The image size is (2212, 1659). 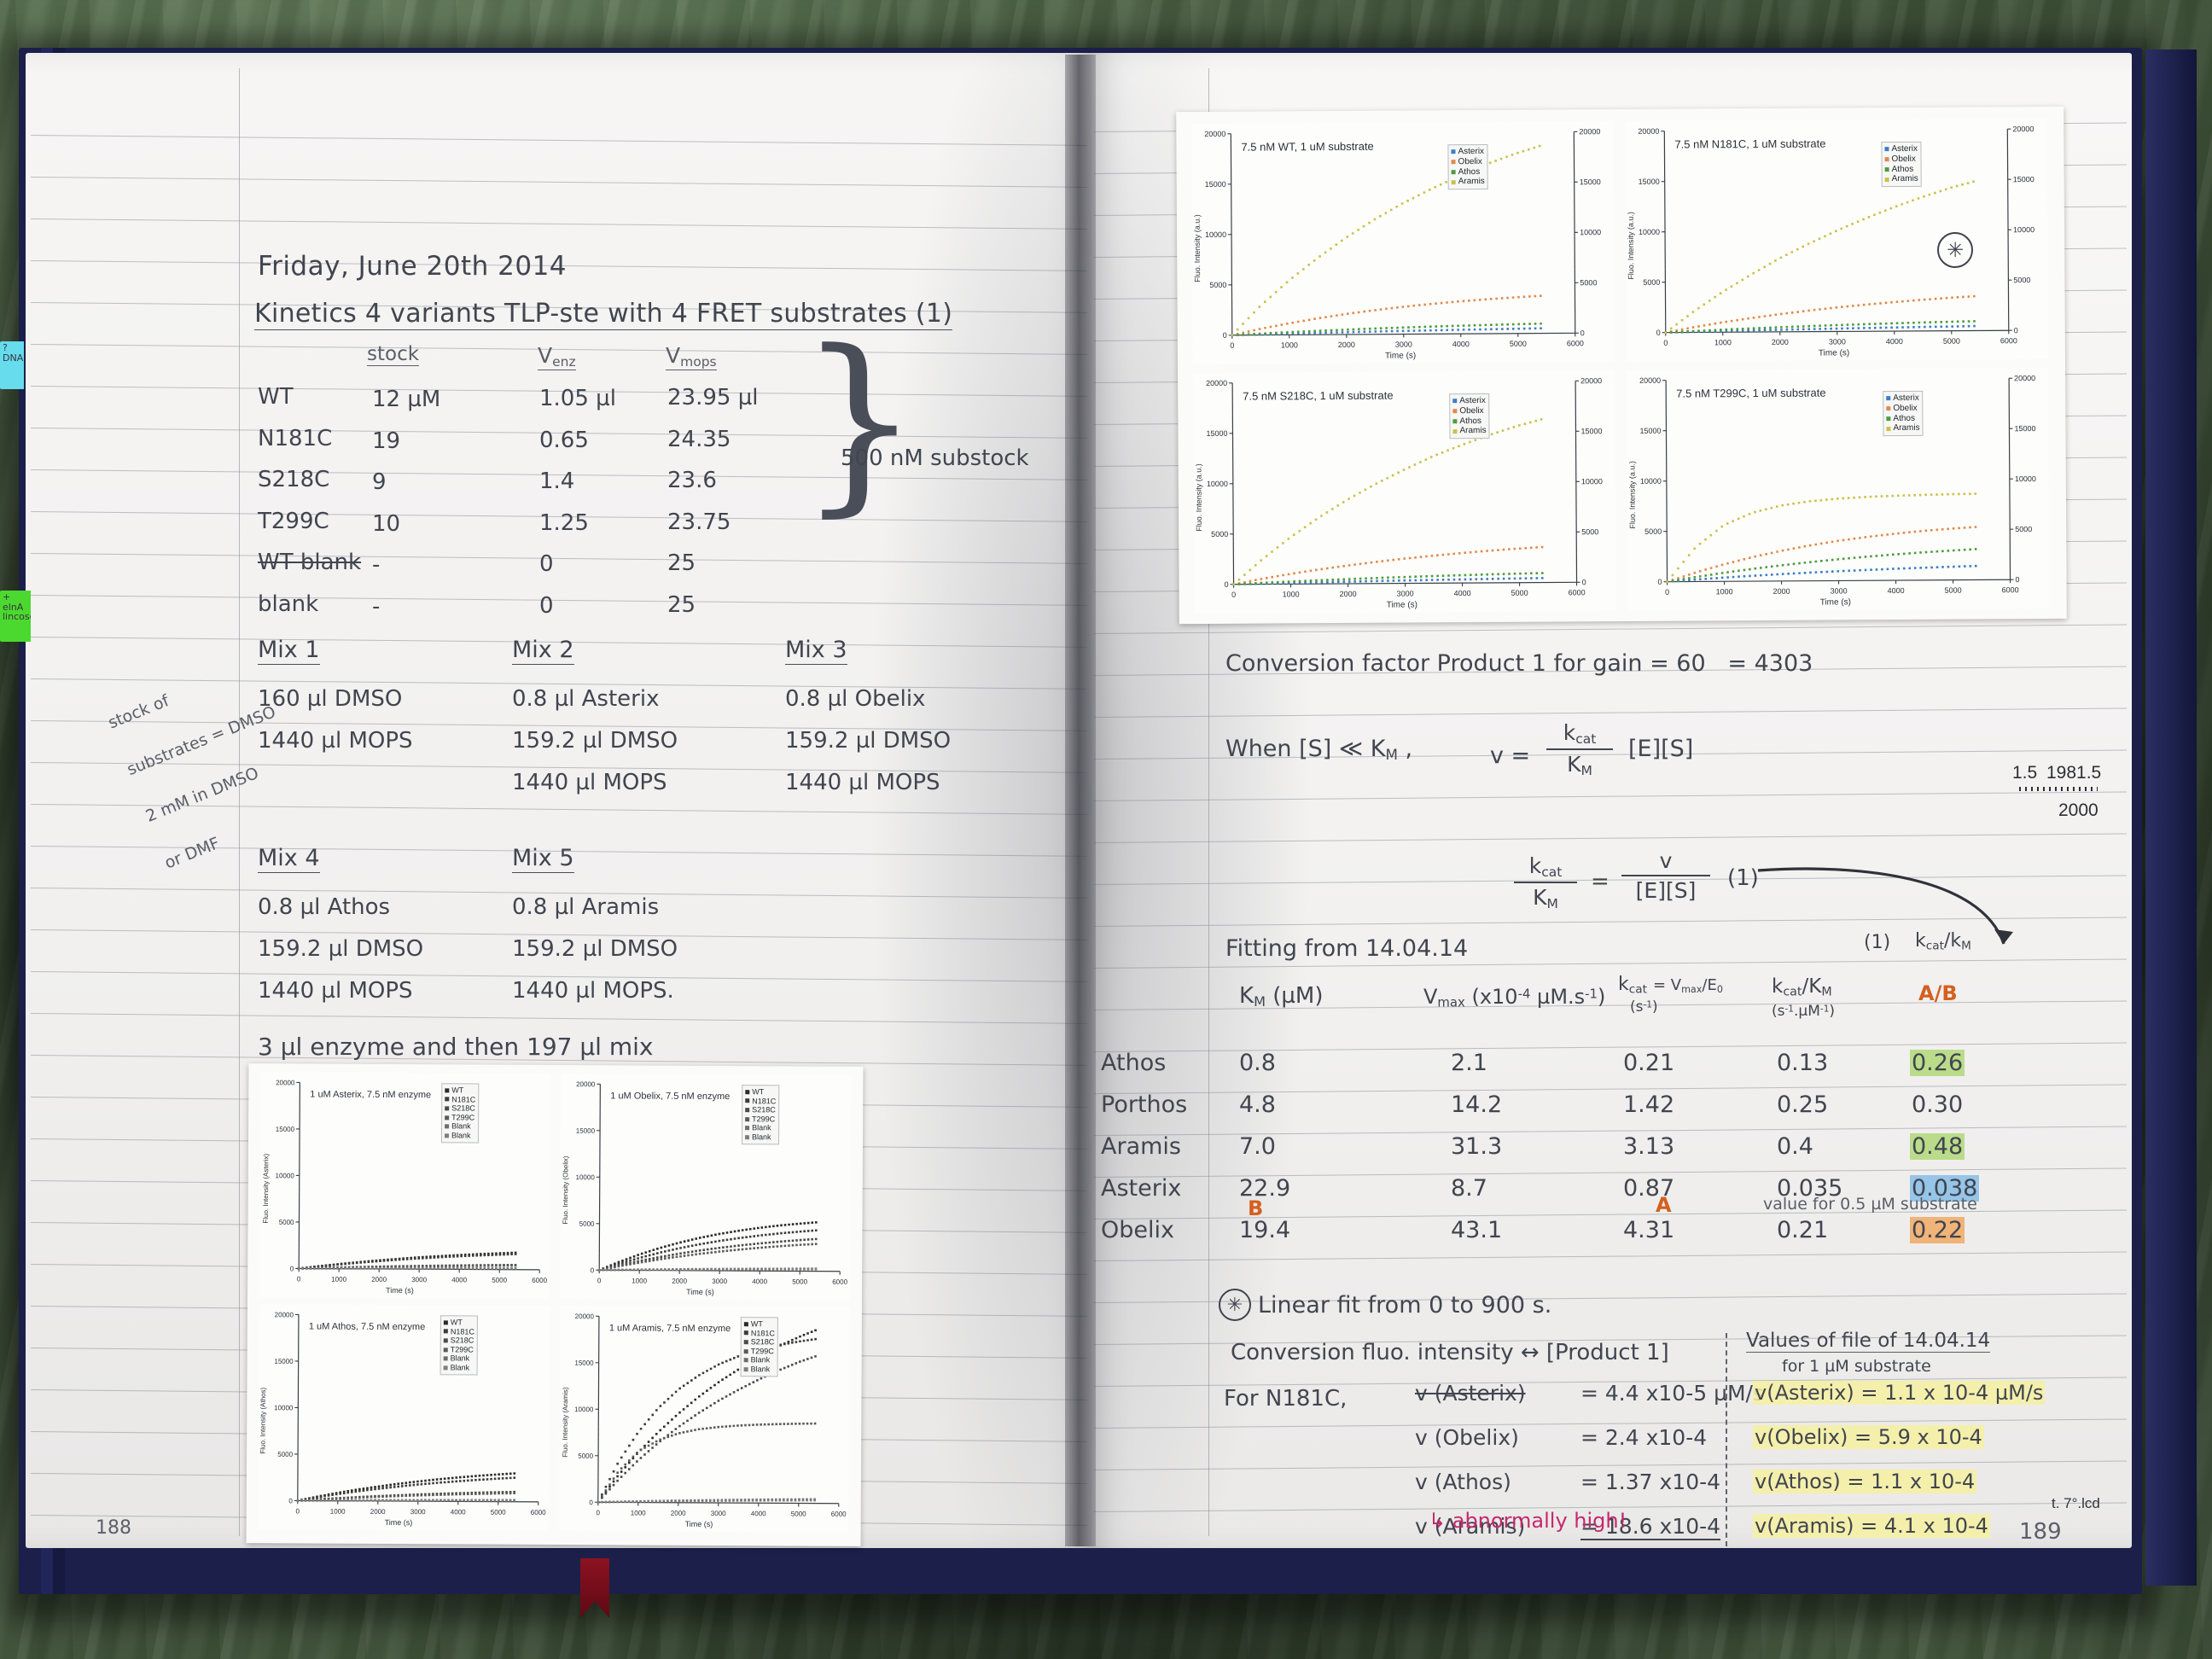 What do you see at coordinates (192, 853) in the screenshot?
I see `margin-note-l4: or DMF` at bounding box center [192, 853].